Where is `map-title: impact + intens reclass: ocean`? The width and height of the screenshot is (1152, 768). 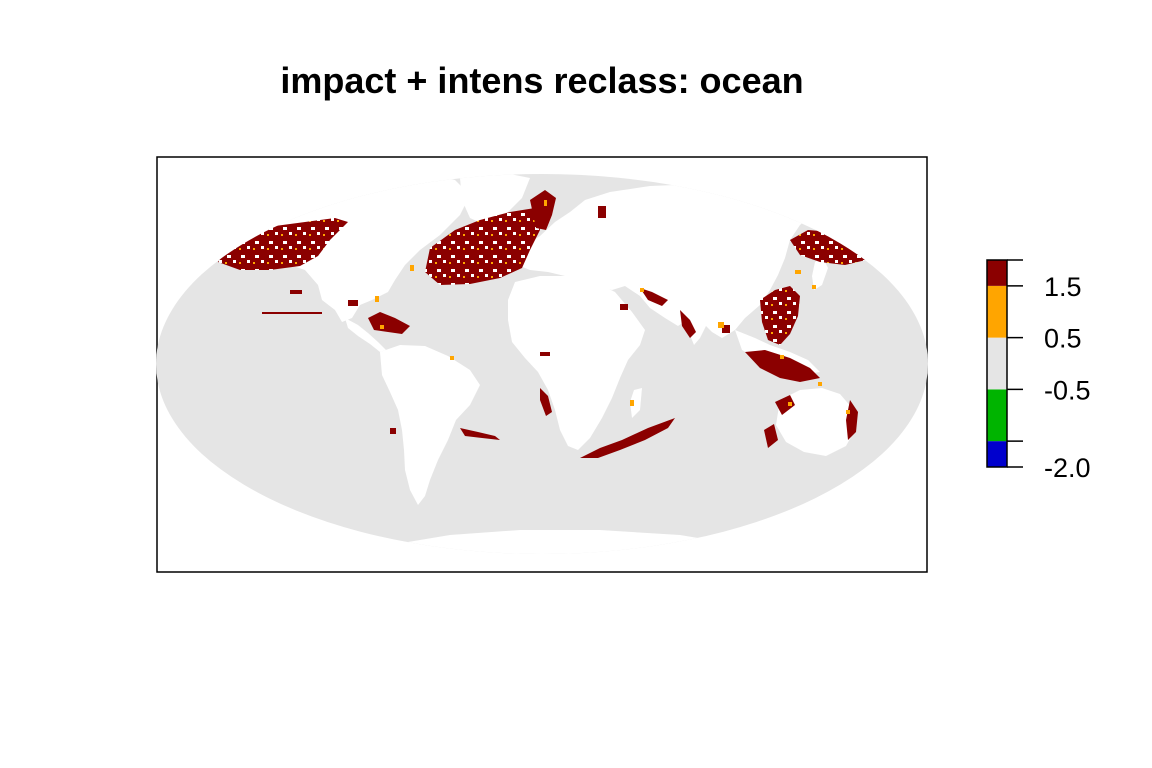 map-title: impact + intens reclass: ocean is located at coordinates (541, 80).